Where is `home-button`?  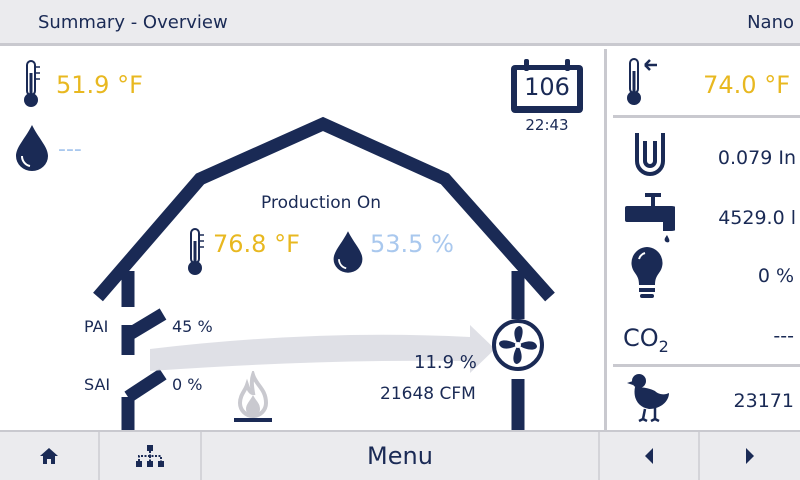
home-button is located at coordinates (49, 456).